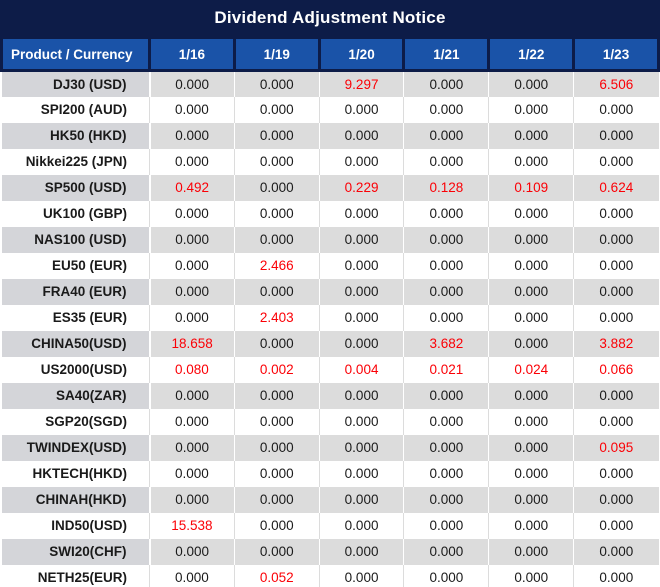 The image size is (660, 587). Describe the element at coordinates (616, 369) in the screenshot. I see `value-cell: 0.066` at that location.